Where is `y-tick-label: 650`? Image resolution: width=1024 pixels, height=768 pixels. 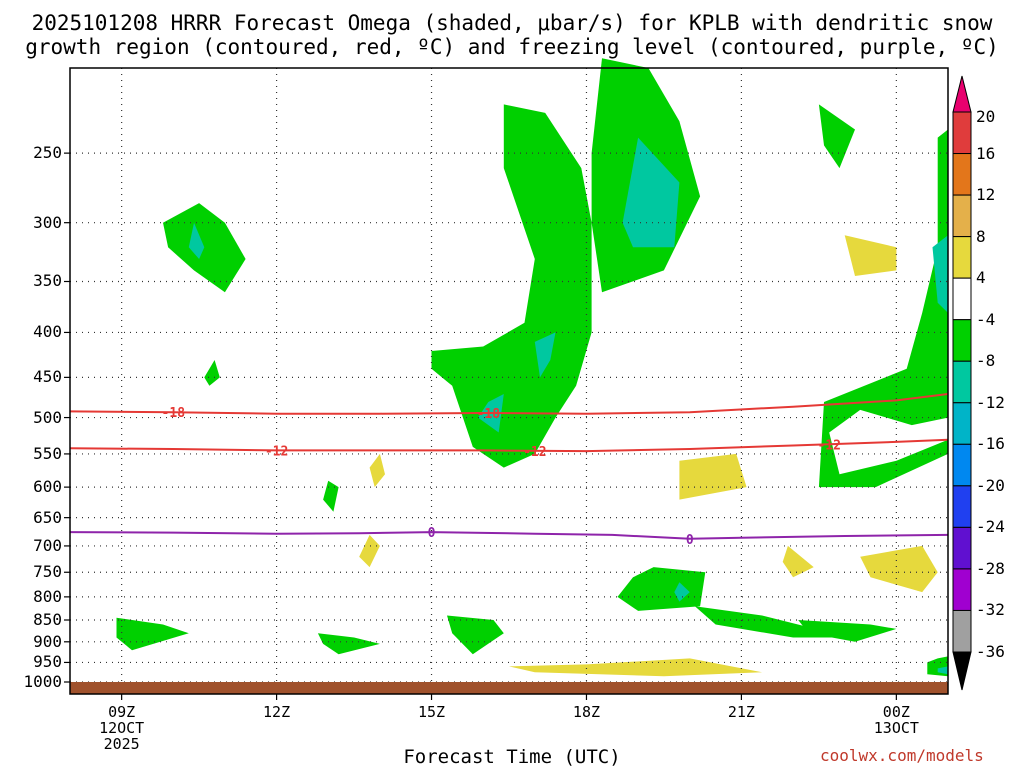 y-tick-label: 650 is located at coordinates (47, 517).